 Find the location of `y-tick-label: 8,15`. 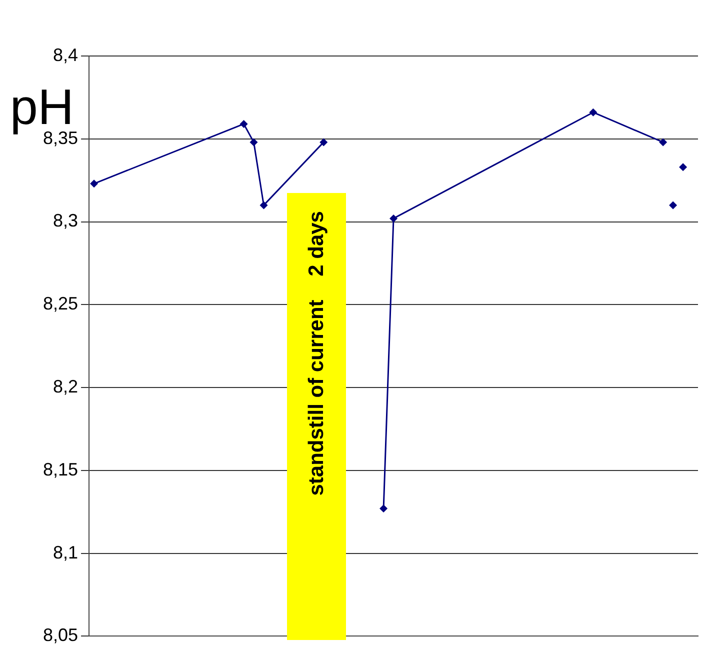

y-tick-label: 8,15 is located at coordinates (60, 469).